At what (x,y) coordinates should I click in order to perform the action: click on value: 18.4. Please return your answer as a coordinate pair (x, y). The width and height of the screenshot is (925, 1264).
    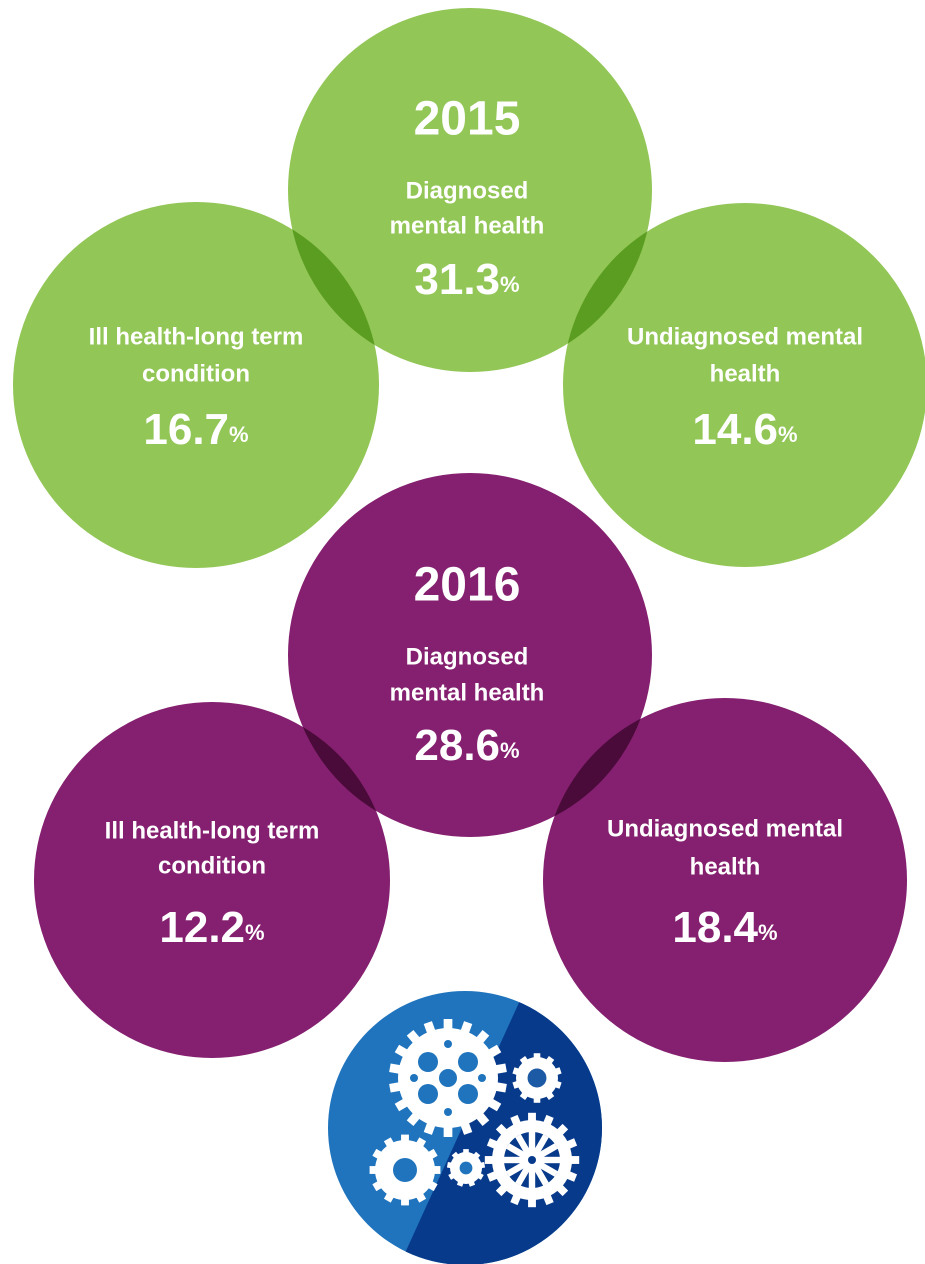
    Looking at the image, I should click on (715, 927).